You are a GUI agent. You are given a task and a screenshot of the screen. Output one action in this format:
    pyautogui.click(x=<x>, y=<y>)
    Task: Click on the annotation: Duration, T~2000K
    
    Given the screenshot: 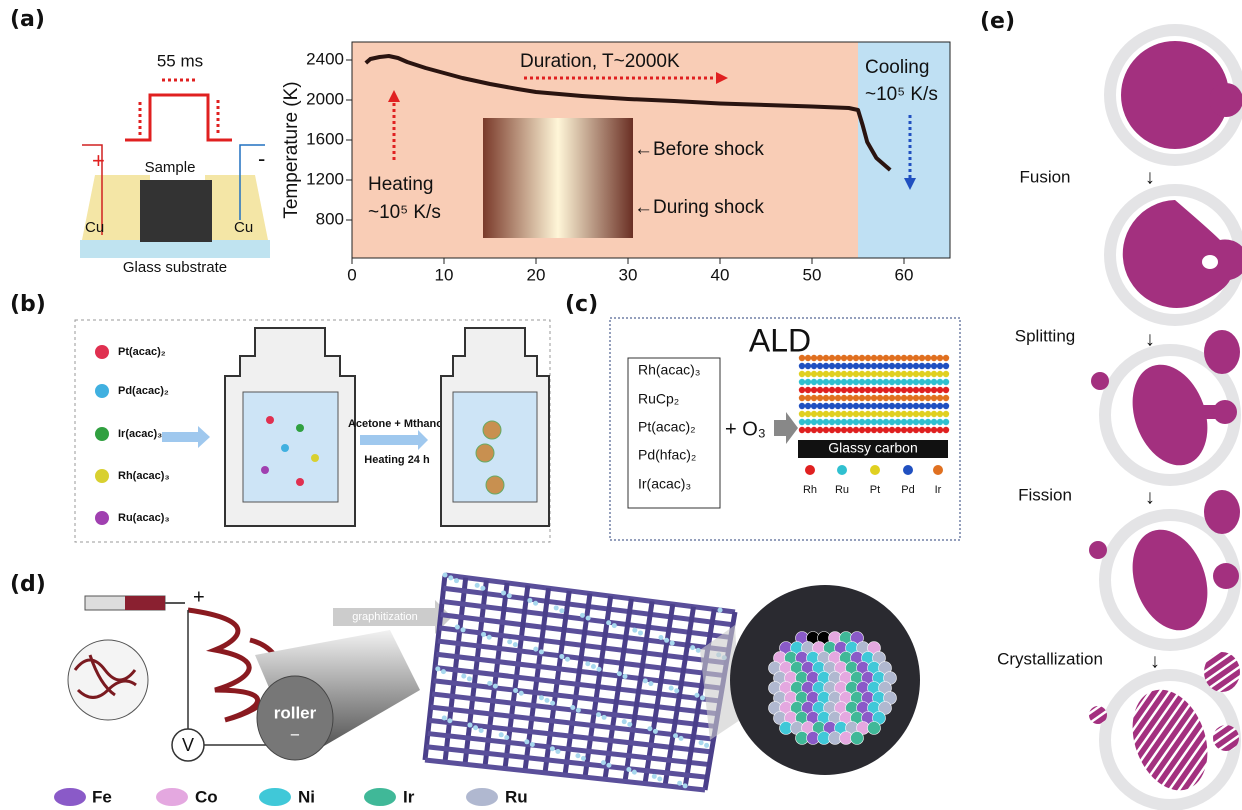 What is the action you would take?
    pyautogui.click(x=600, y=61)
    